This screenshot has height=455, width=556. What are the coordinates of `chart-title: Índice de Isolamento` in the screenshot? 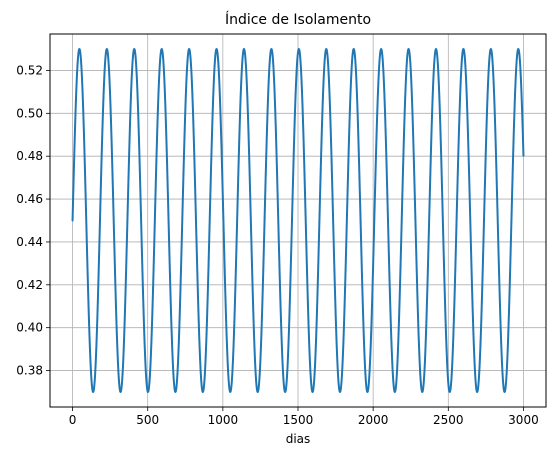 It's located at (298, 19).